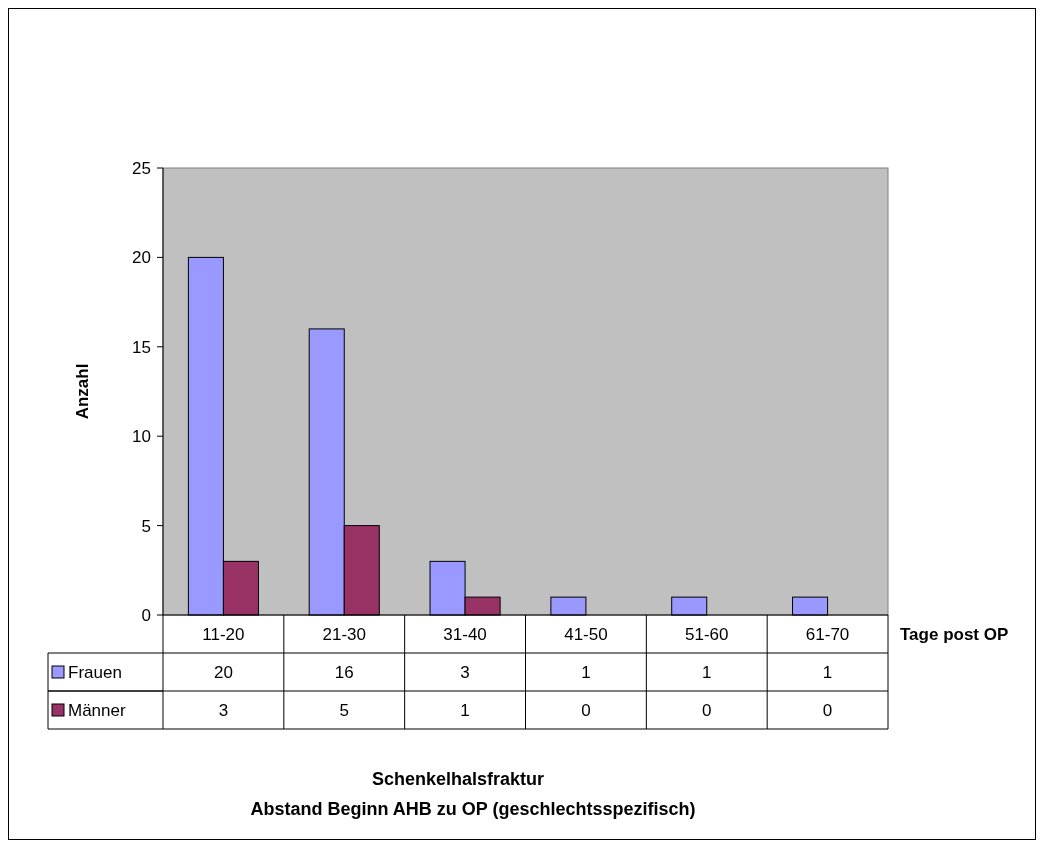 The image size is (1044, 848). Describe the element at coordinates (146, 526) in the screenshot. I see `y-tick-label: 5` at that location.